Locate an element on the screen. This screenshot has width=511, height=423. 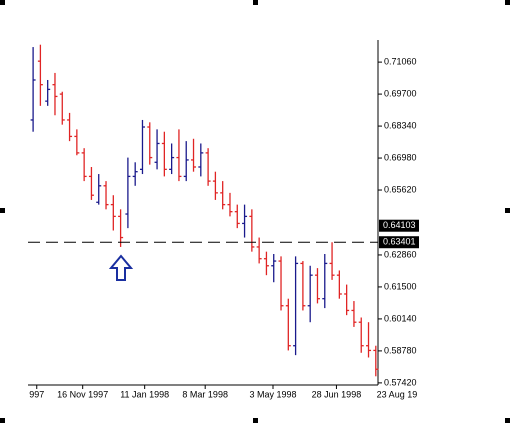
x-tick-label: 28 Jun 1998 is located at coordinates (337, 394).